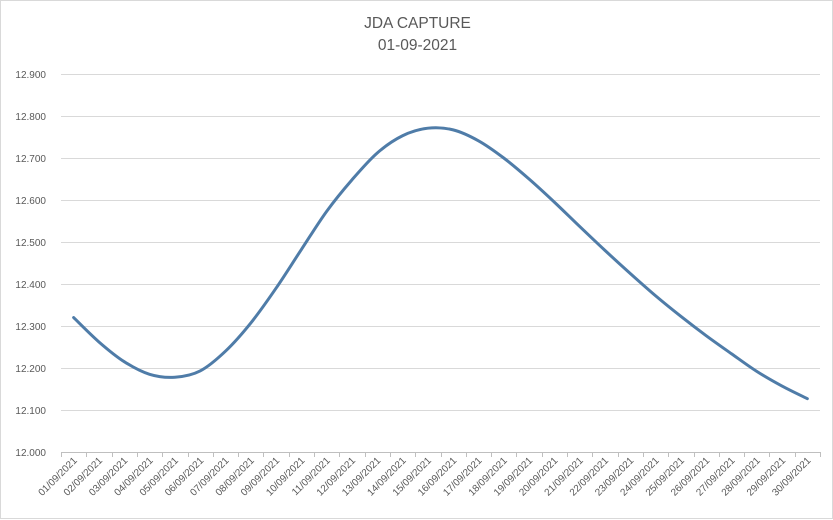 This screenshot has width=833, height=520. Describe the element at coordinates (417, 45) in the screenshot. I see `chart-subtitle: 01-09-2021` at that location.